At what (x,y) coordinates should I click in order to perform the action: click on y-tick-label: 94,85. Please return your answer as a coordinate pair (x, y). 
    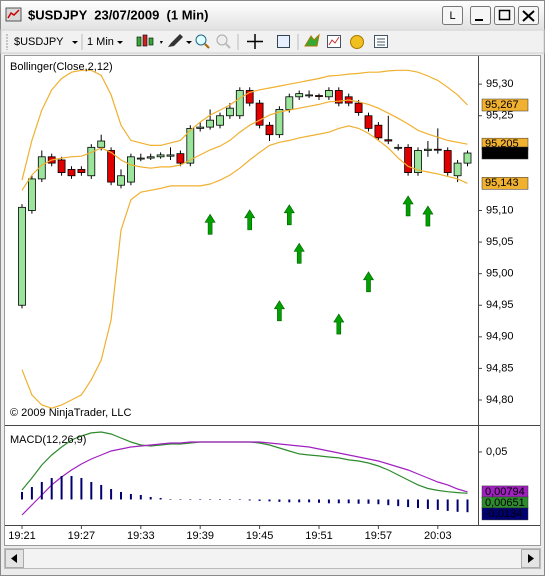
    Looking at the image, I should click on (500, 368).